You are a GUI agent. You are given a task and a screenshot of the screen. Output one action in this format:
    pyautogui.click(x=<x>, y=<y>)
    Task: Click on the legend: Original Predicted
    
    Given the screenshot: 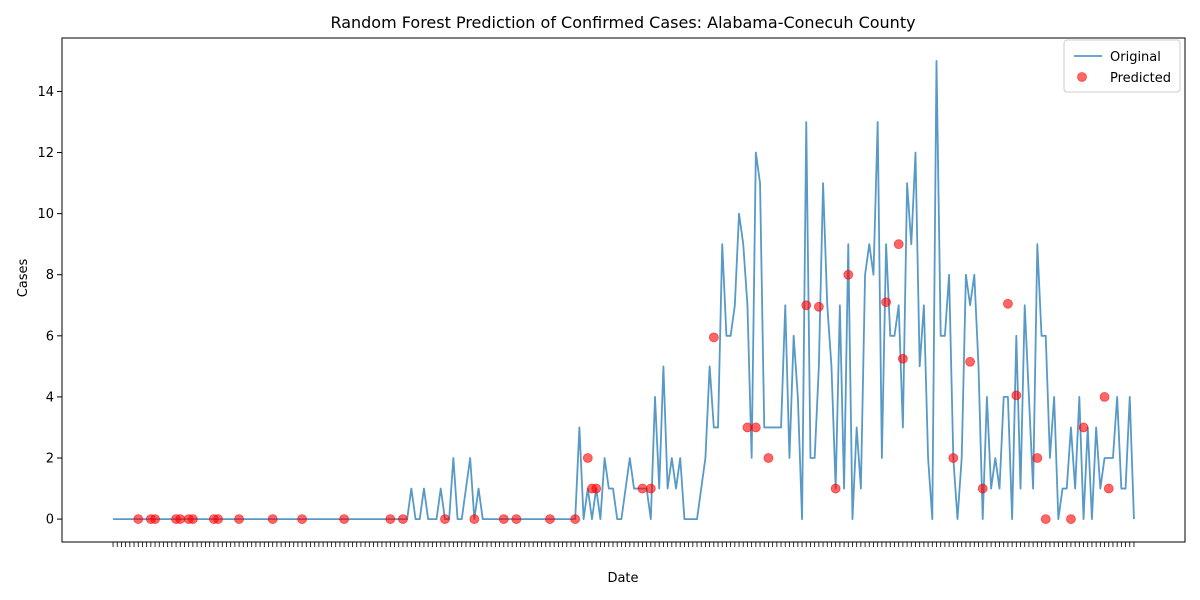 What is the action you would take?
    pyautogui.click(x=1122, y=66)
    